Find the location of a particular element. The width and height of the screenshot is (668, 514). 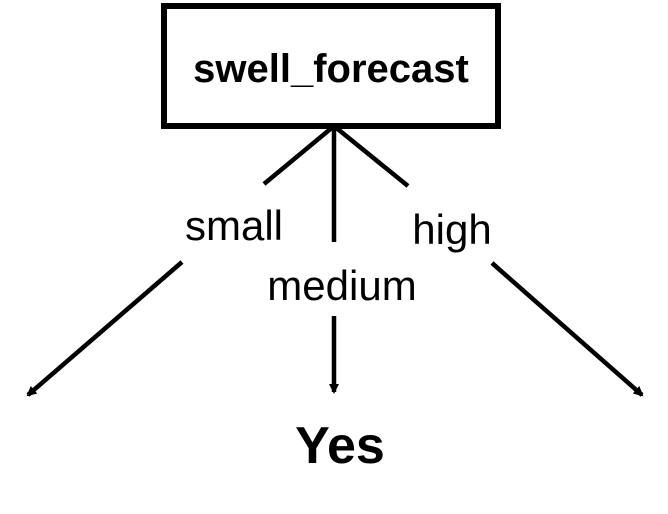

edge-high-arrow is located at coordinates (567, 329).